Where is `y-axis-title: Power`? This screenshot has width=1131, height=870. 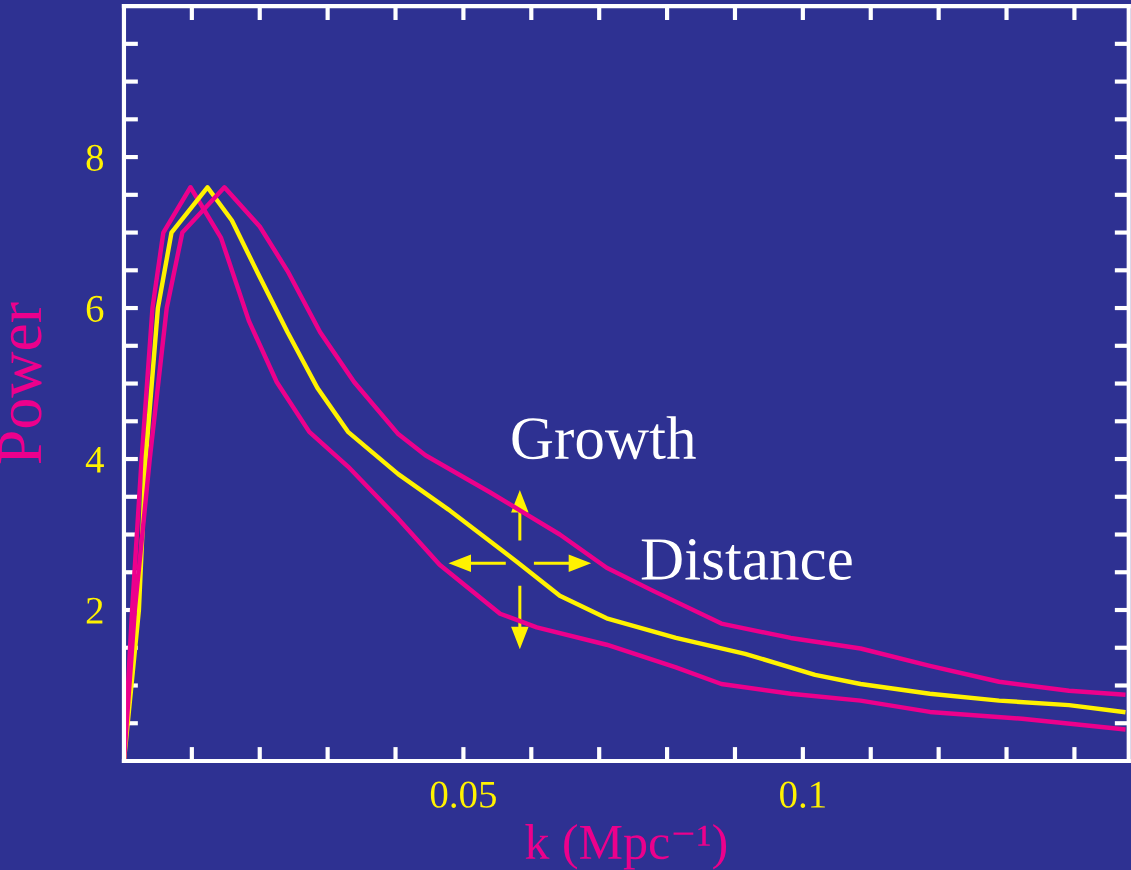
y-axis-title: Power is located at coordinates (21, 383).